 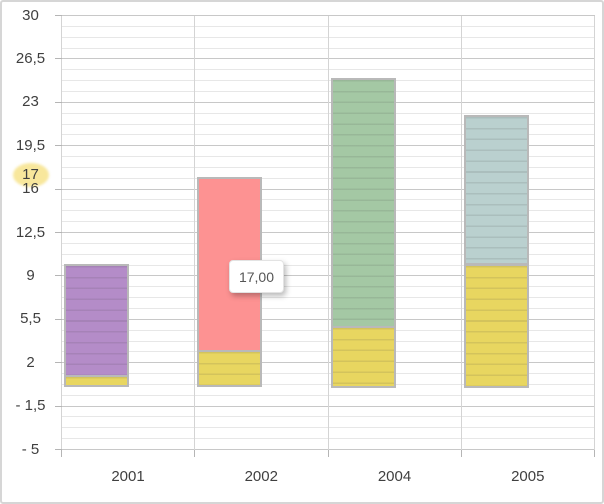 What do you see at coordinates (528, 476) in the screenshot?
I see `x-axis-label: 2005` at bounding box center [528, 476].